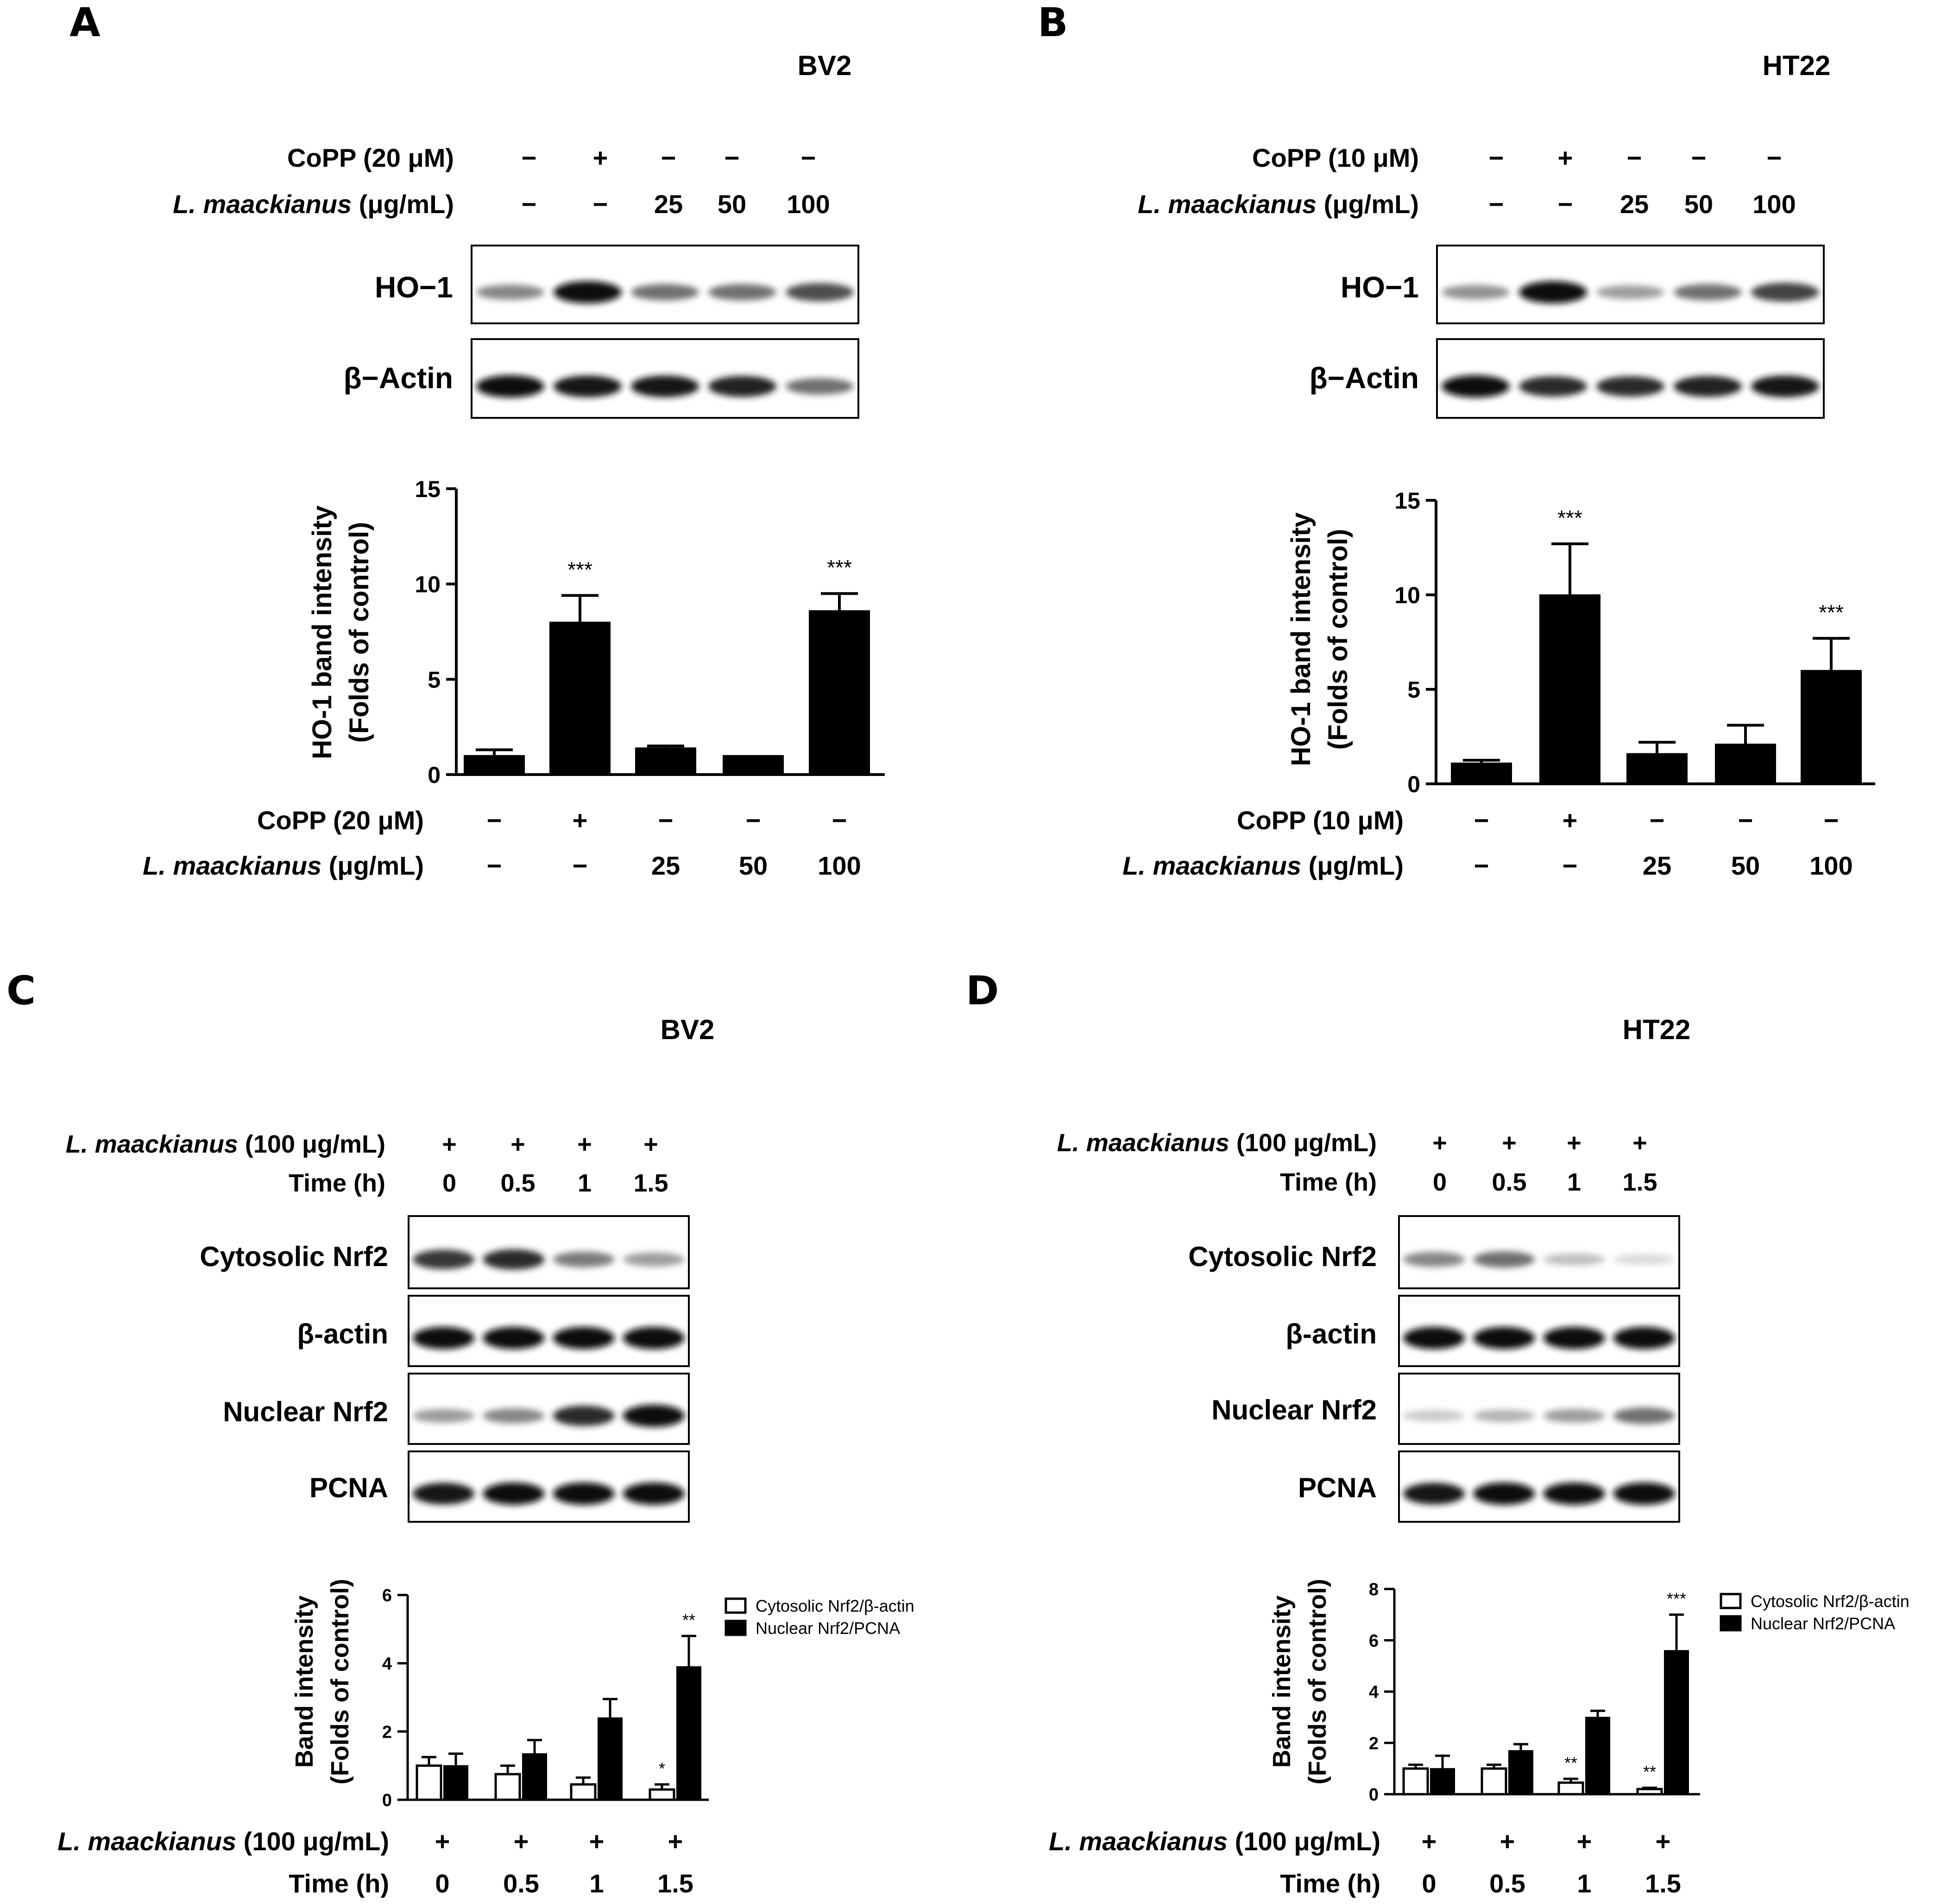 This screenshot has height=1904, width=1947. I want to click on legend-swatch, so click(1731, 1601).